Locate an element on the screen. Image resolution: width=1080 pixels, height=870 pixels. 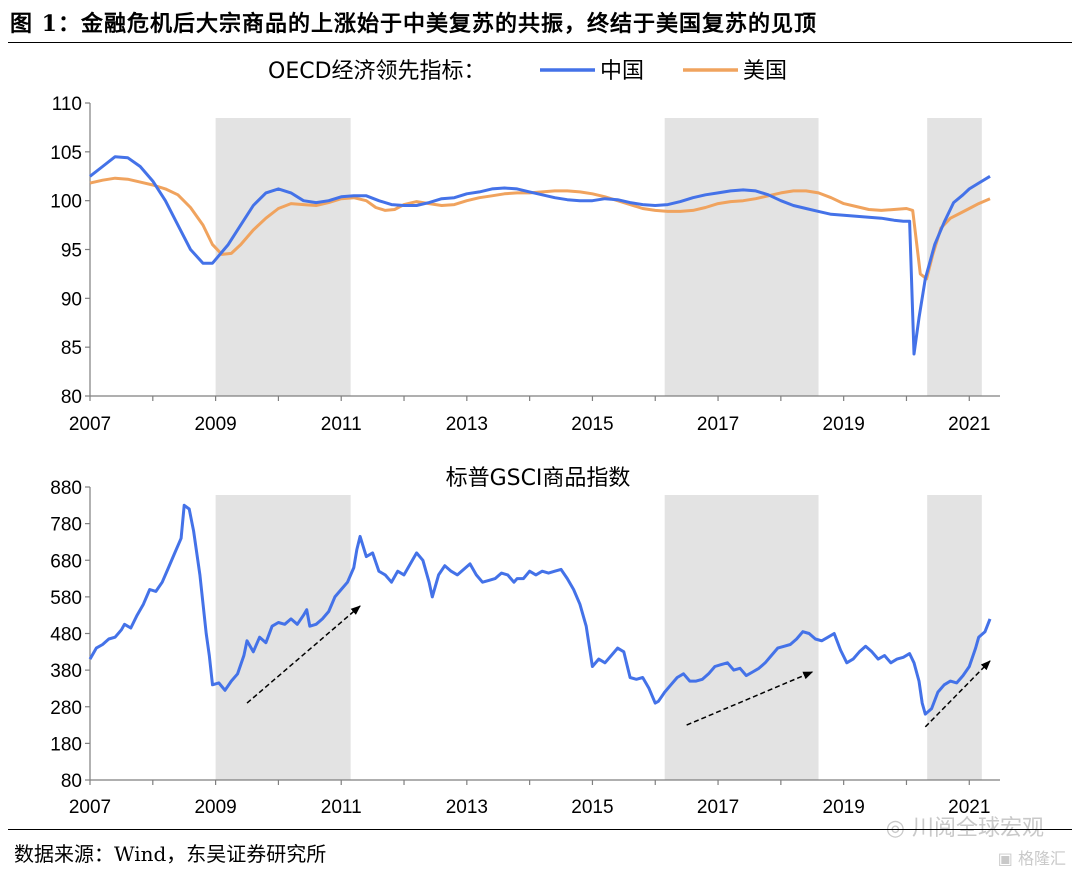
y-tick-label: 100 is located at coordinates (66, 202).